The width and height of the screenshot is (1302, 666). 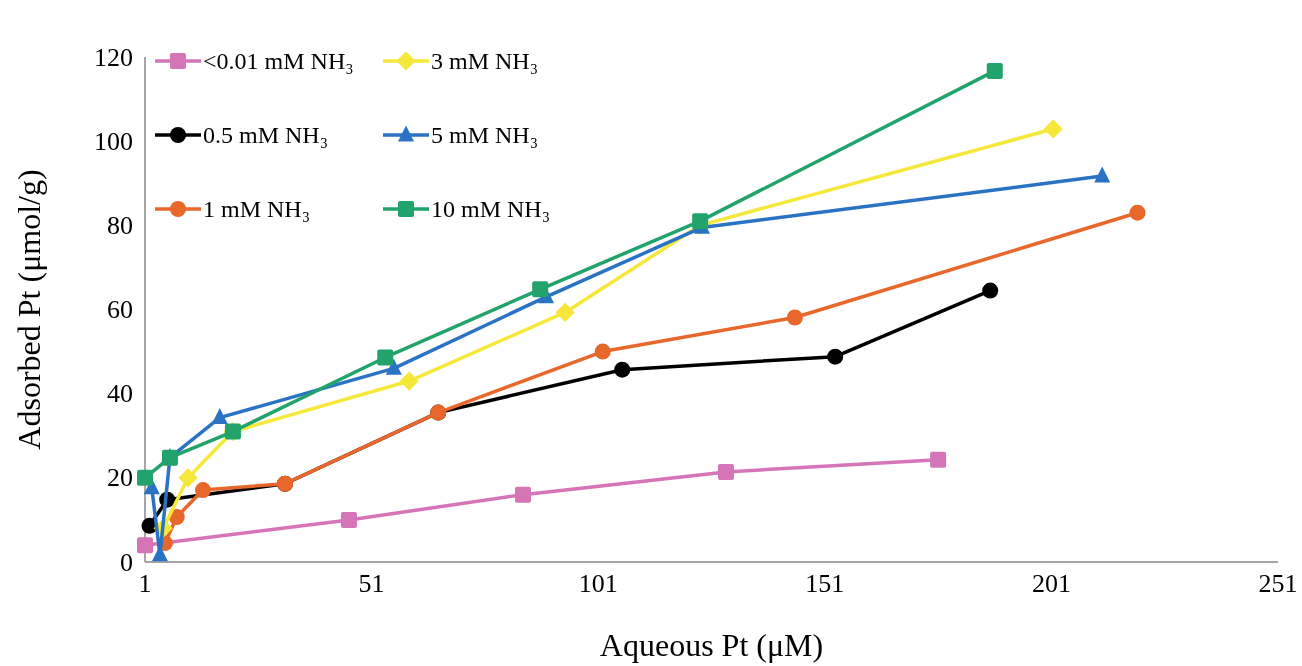 What do you see at coordinates (257, 209) in the screenshot?
I see `legend-label: 1 mM NH₃` at bounding box center [257, 209].